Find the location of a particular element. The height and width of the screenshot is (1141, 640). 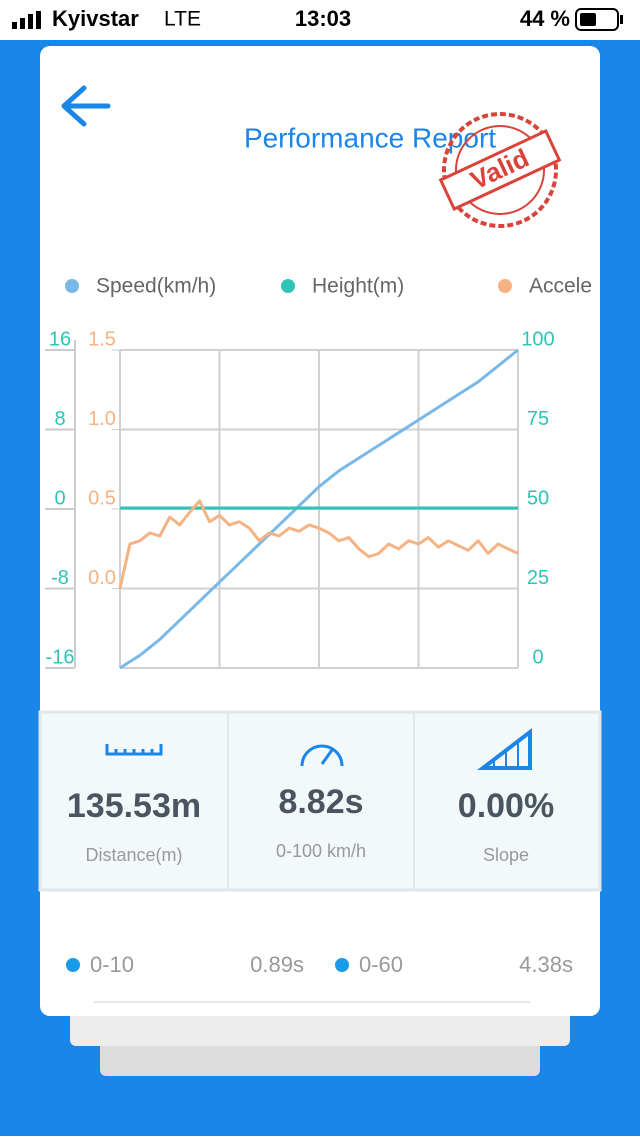

stats-panel is located at coordinates (320, 801).